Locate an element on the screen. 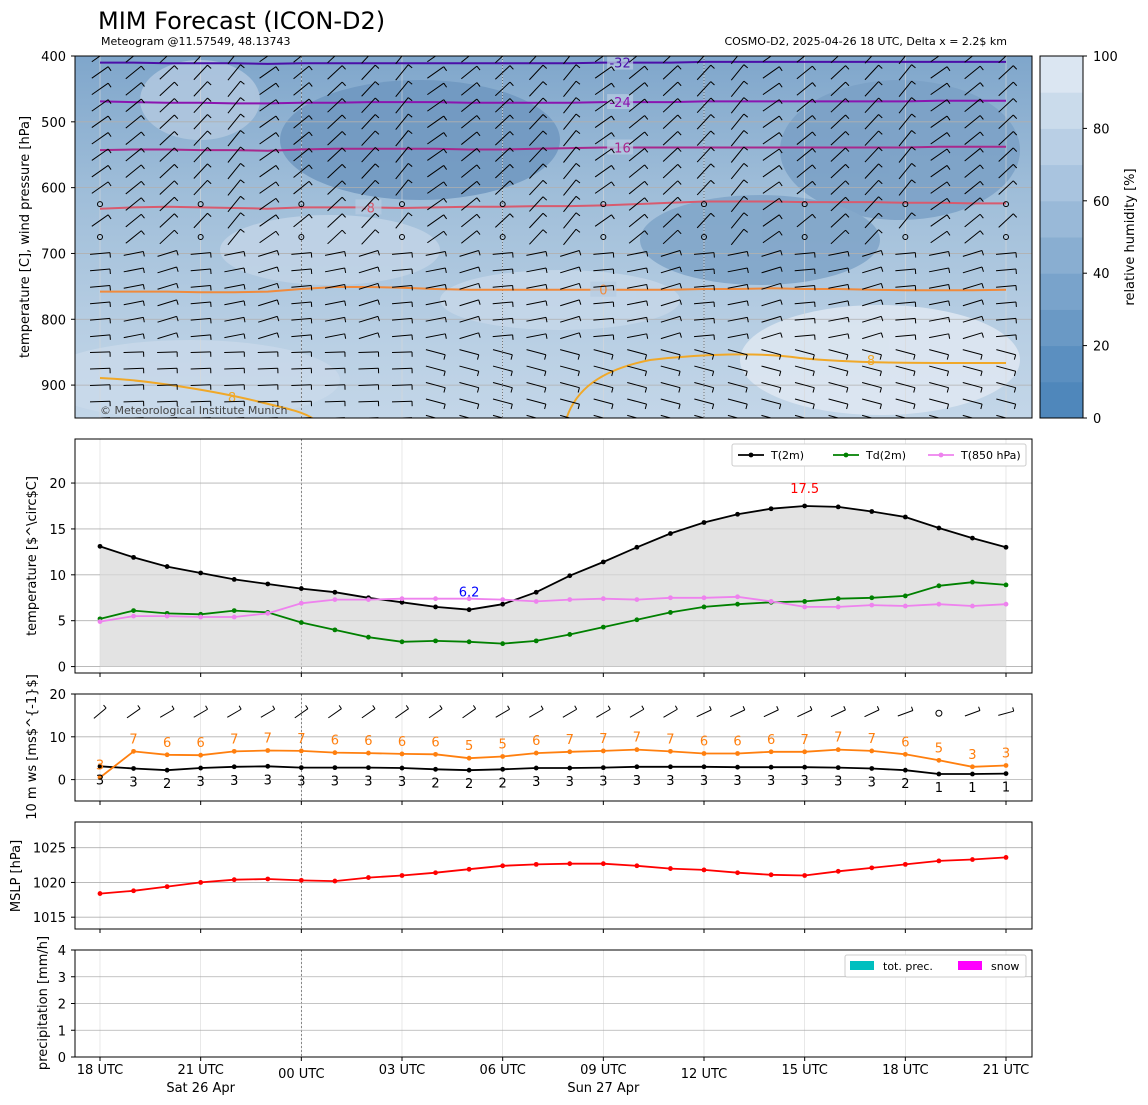 The width and height of the screenshot is (1148, 1105). calm-wind-marker is located at coordinates (502, 204).